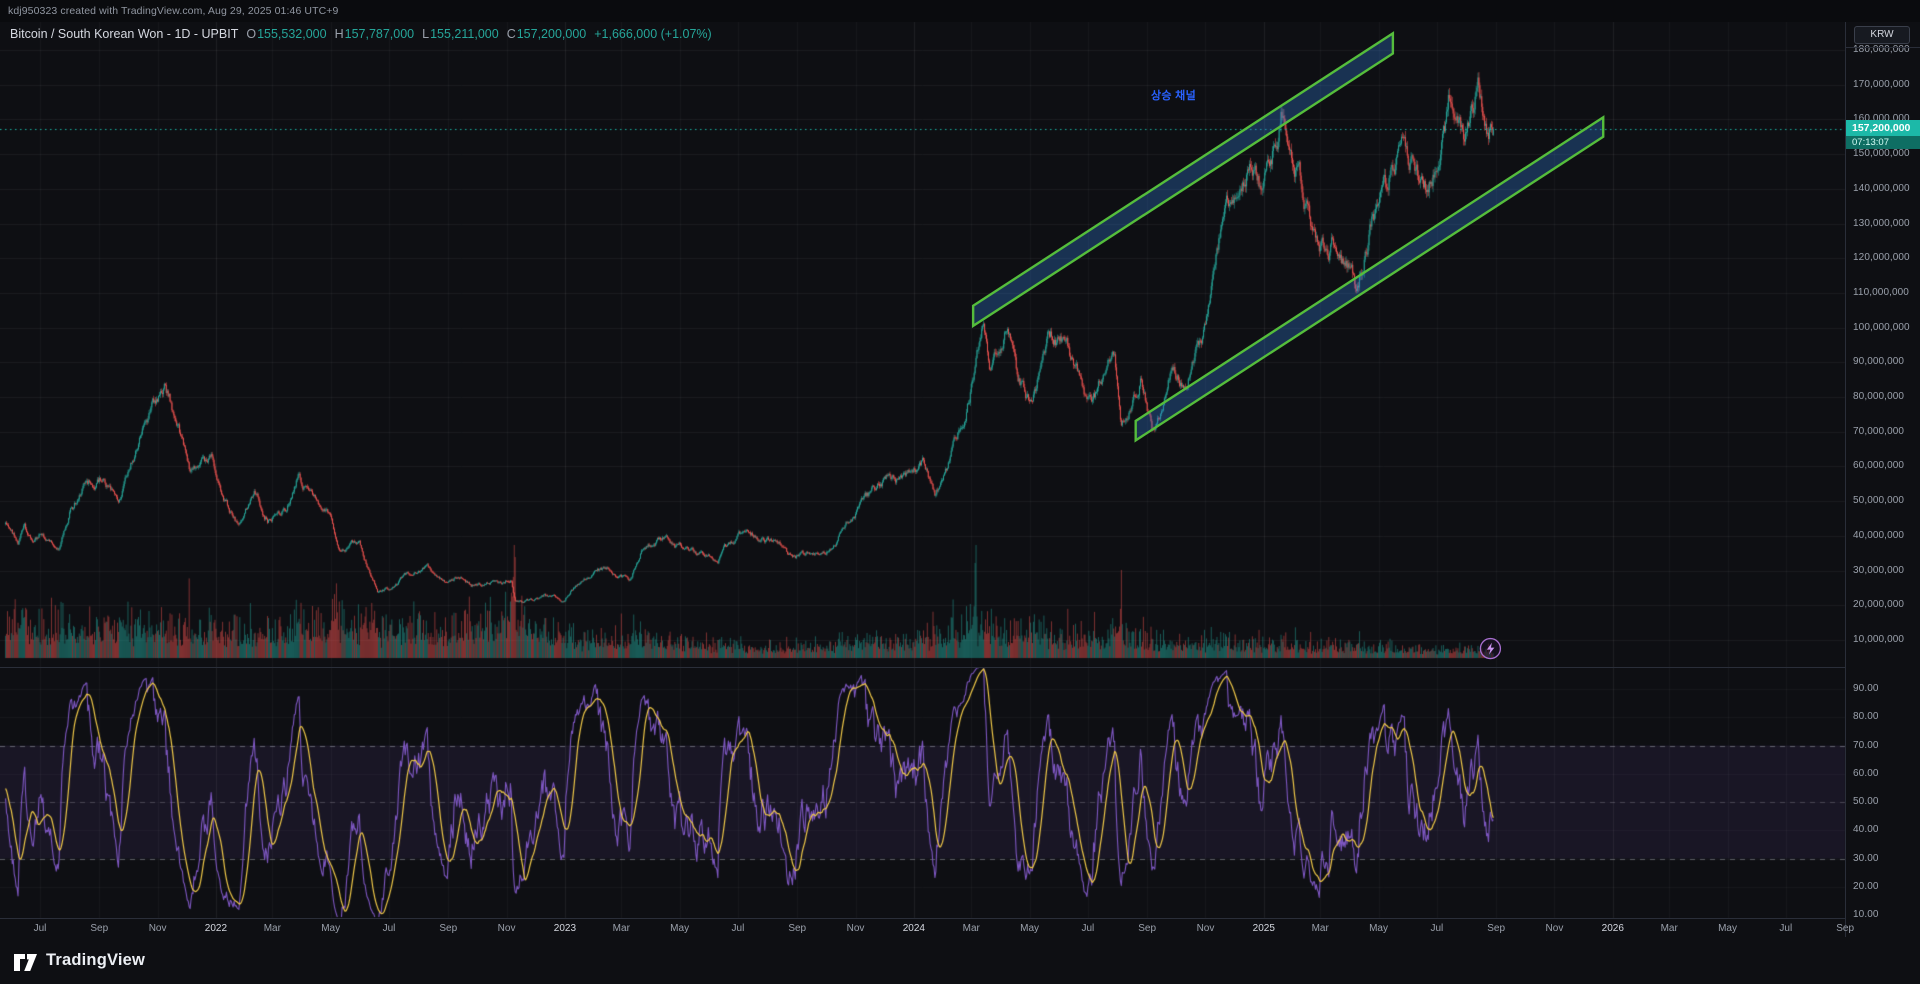 This screenshot has width=1920, height=984. What do you see at coordinates (1881, 49) in the screenshot?
I see `price-scale-label: 180,000,000` at bounding box center [1881, 49].